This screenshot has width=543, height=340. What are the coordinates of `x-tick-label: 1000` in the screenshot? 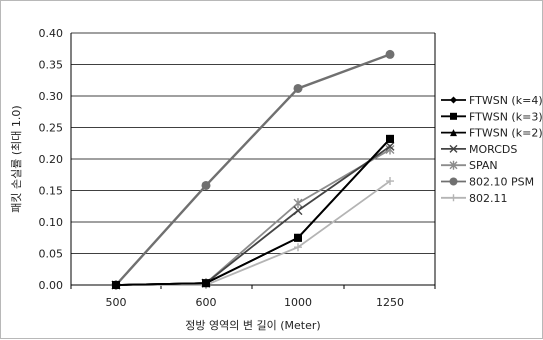 It's located at (298, 302).